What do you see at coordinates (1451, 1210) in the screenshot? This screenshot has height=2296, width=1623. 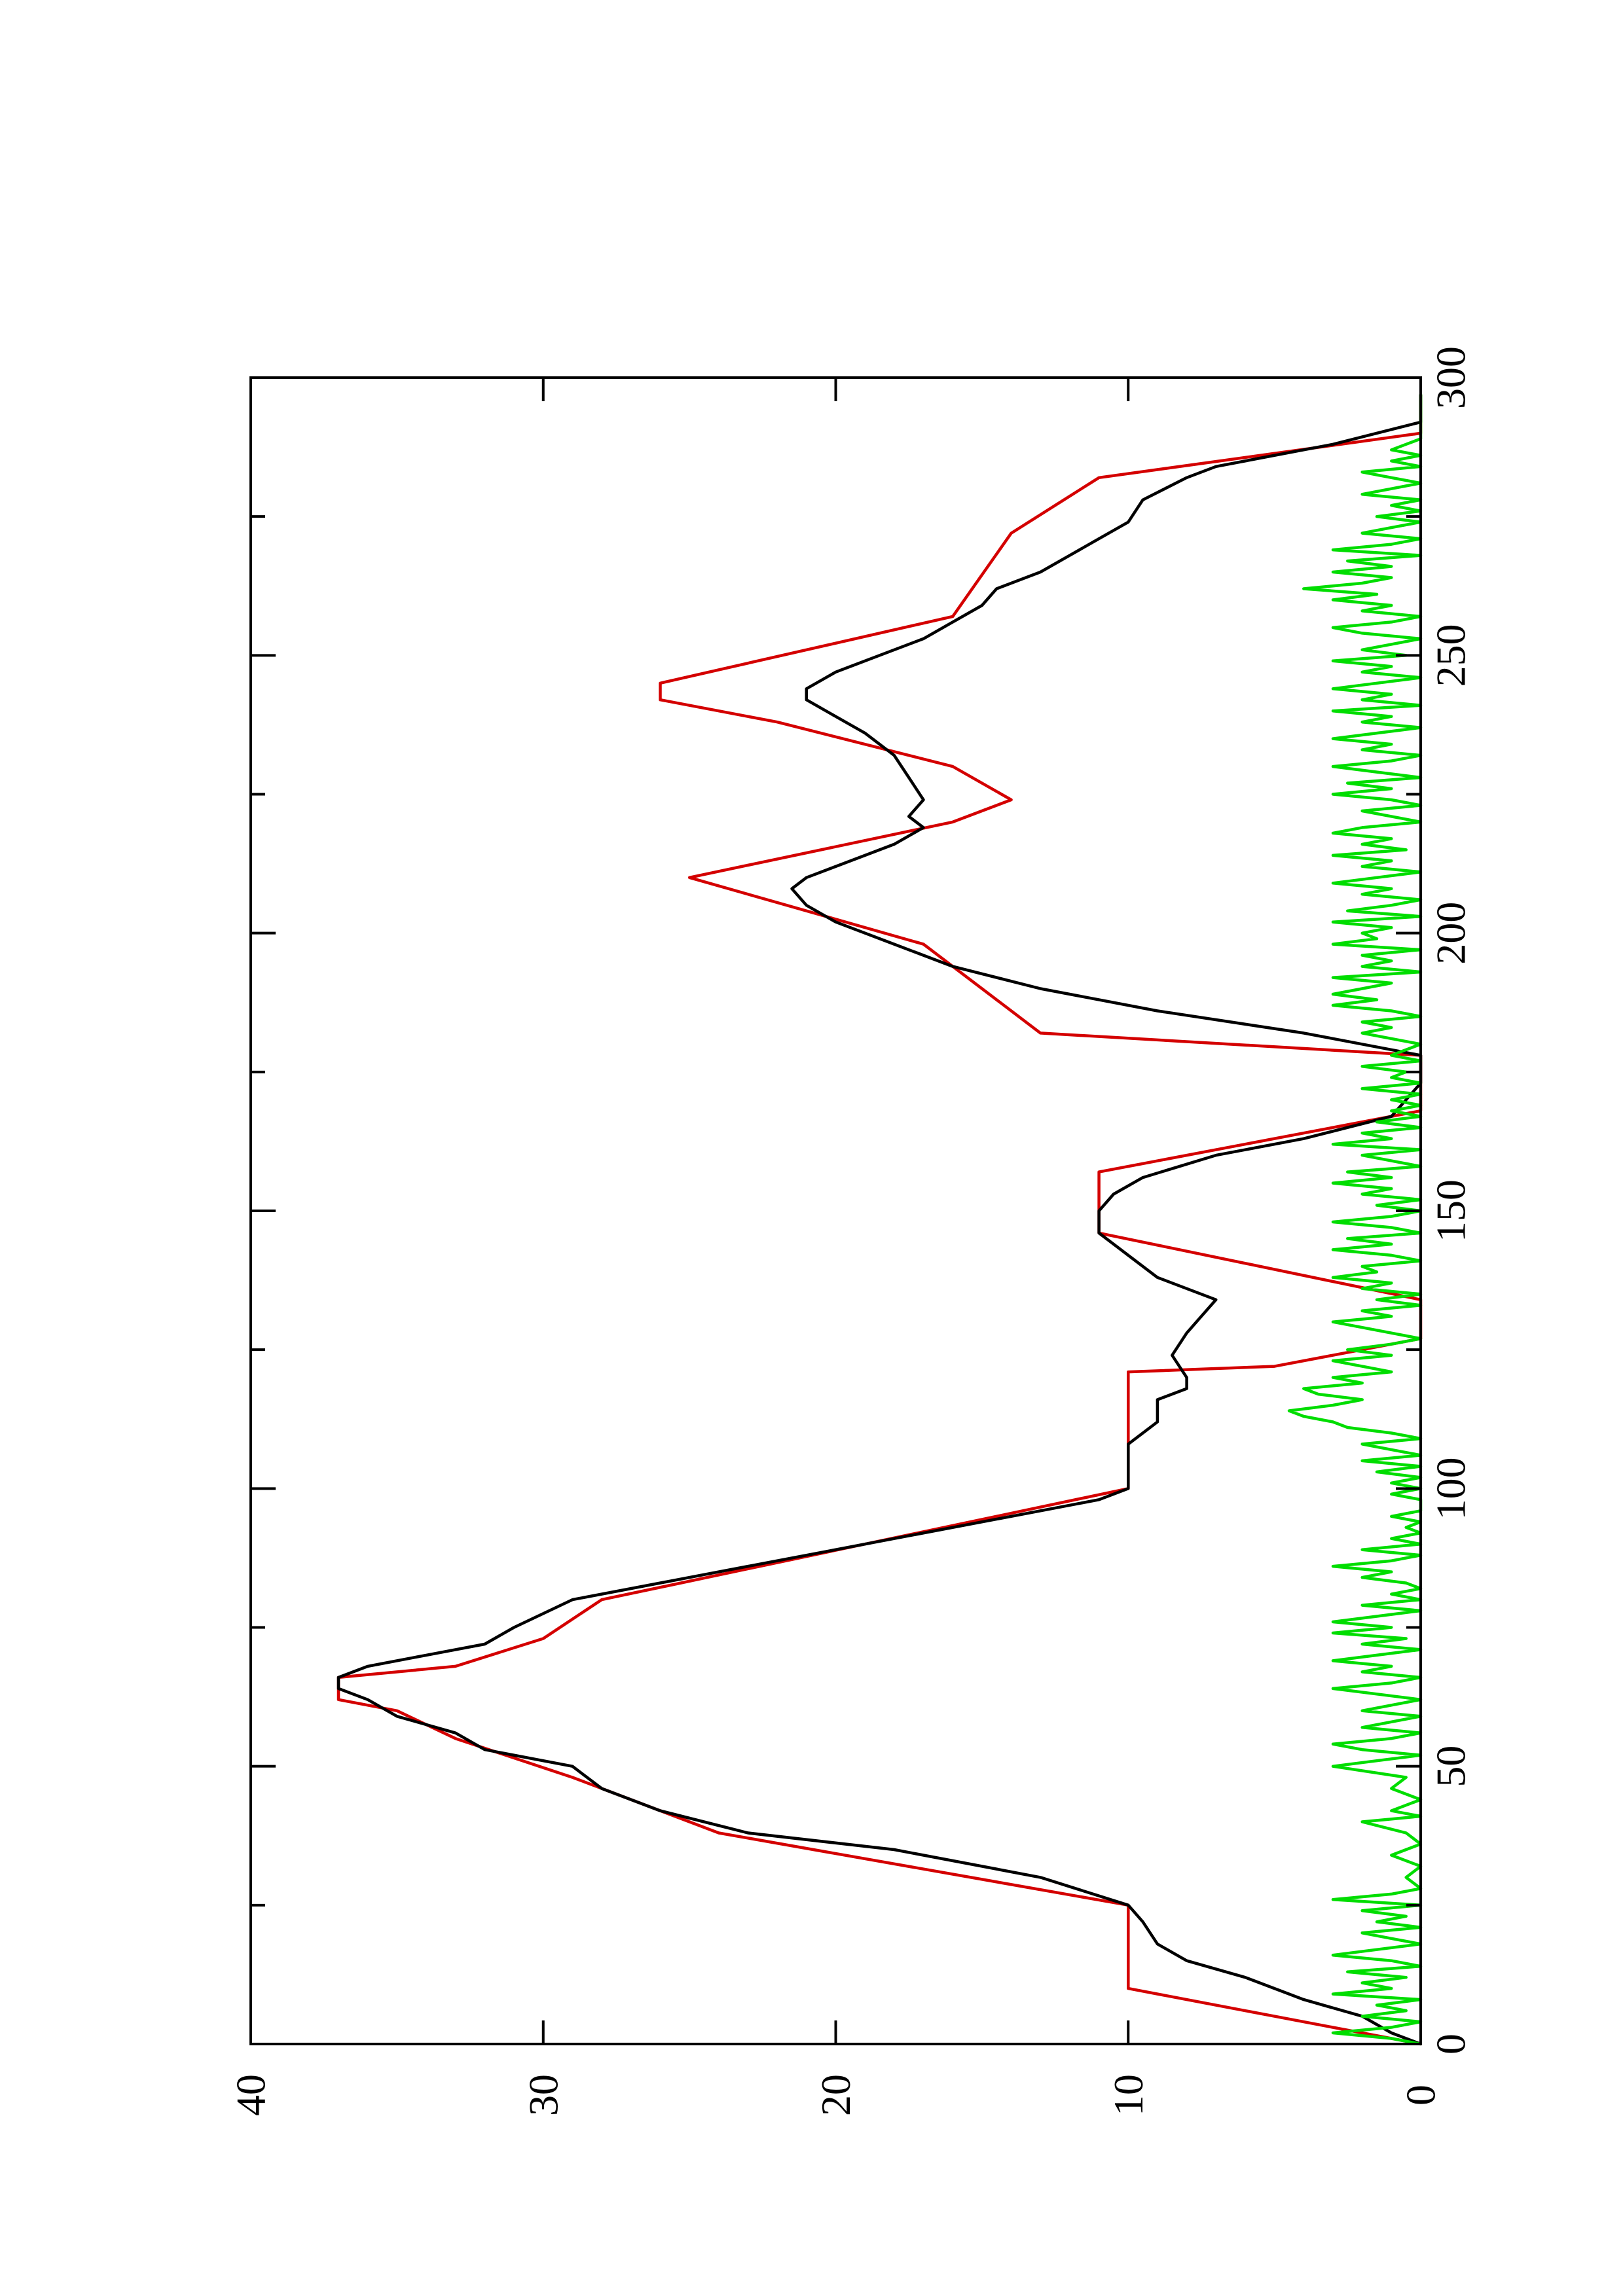 I see `x-tick-label: 150` at bounding box center [1451, 1210].